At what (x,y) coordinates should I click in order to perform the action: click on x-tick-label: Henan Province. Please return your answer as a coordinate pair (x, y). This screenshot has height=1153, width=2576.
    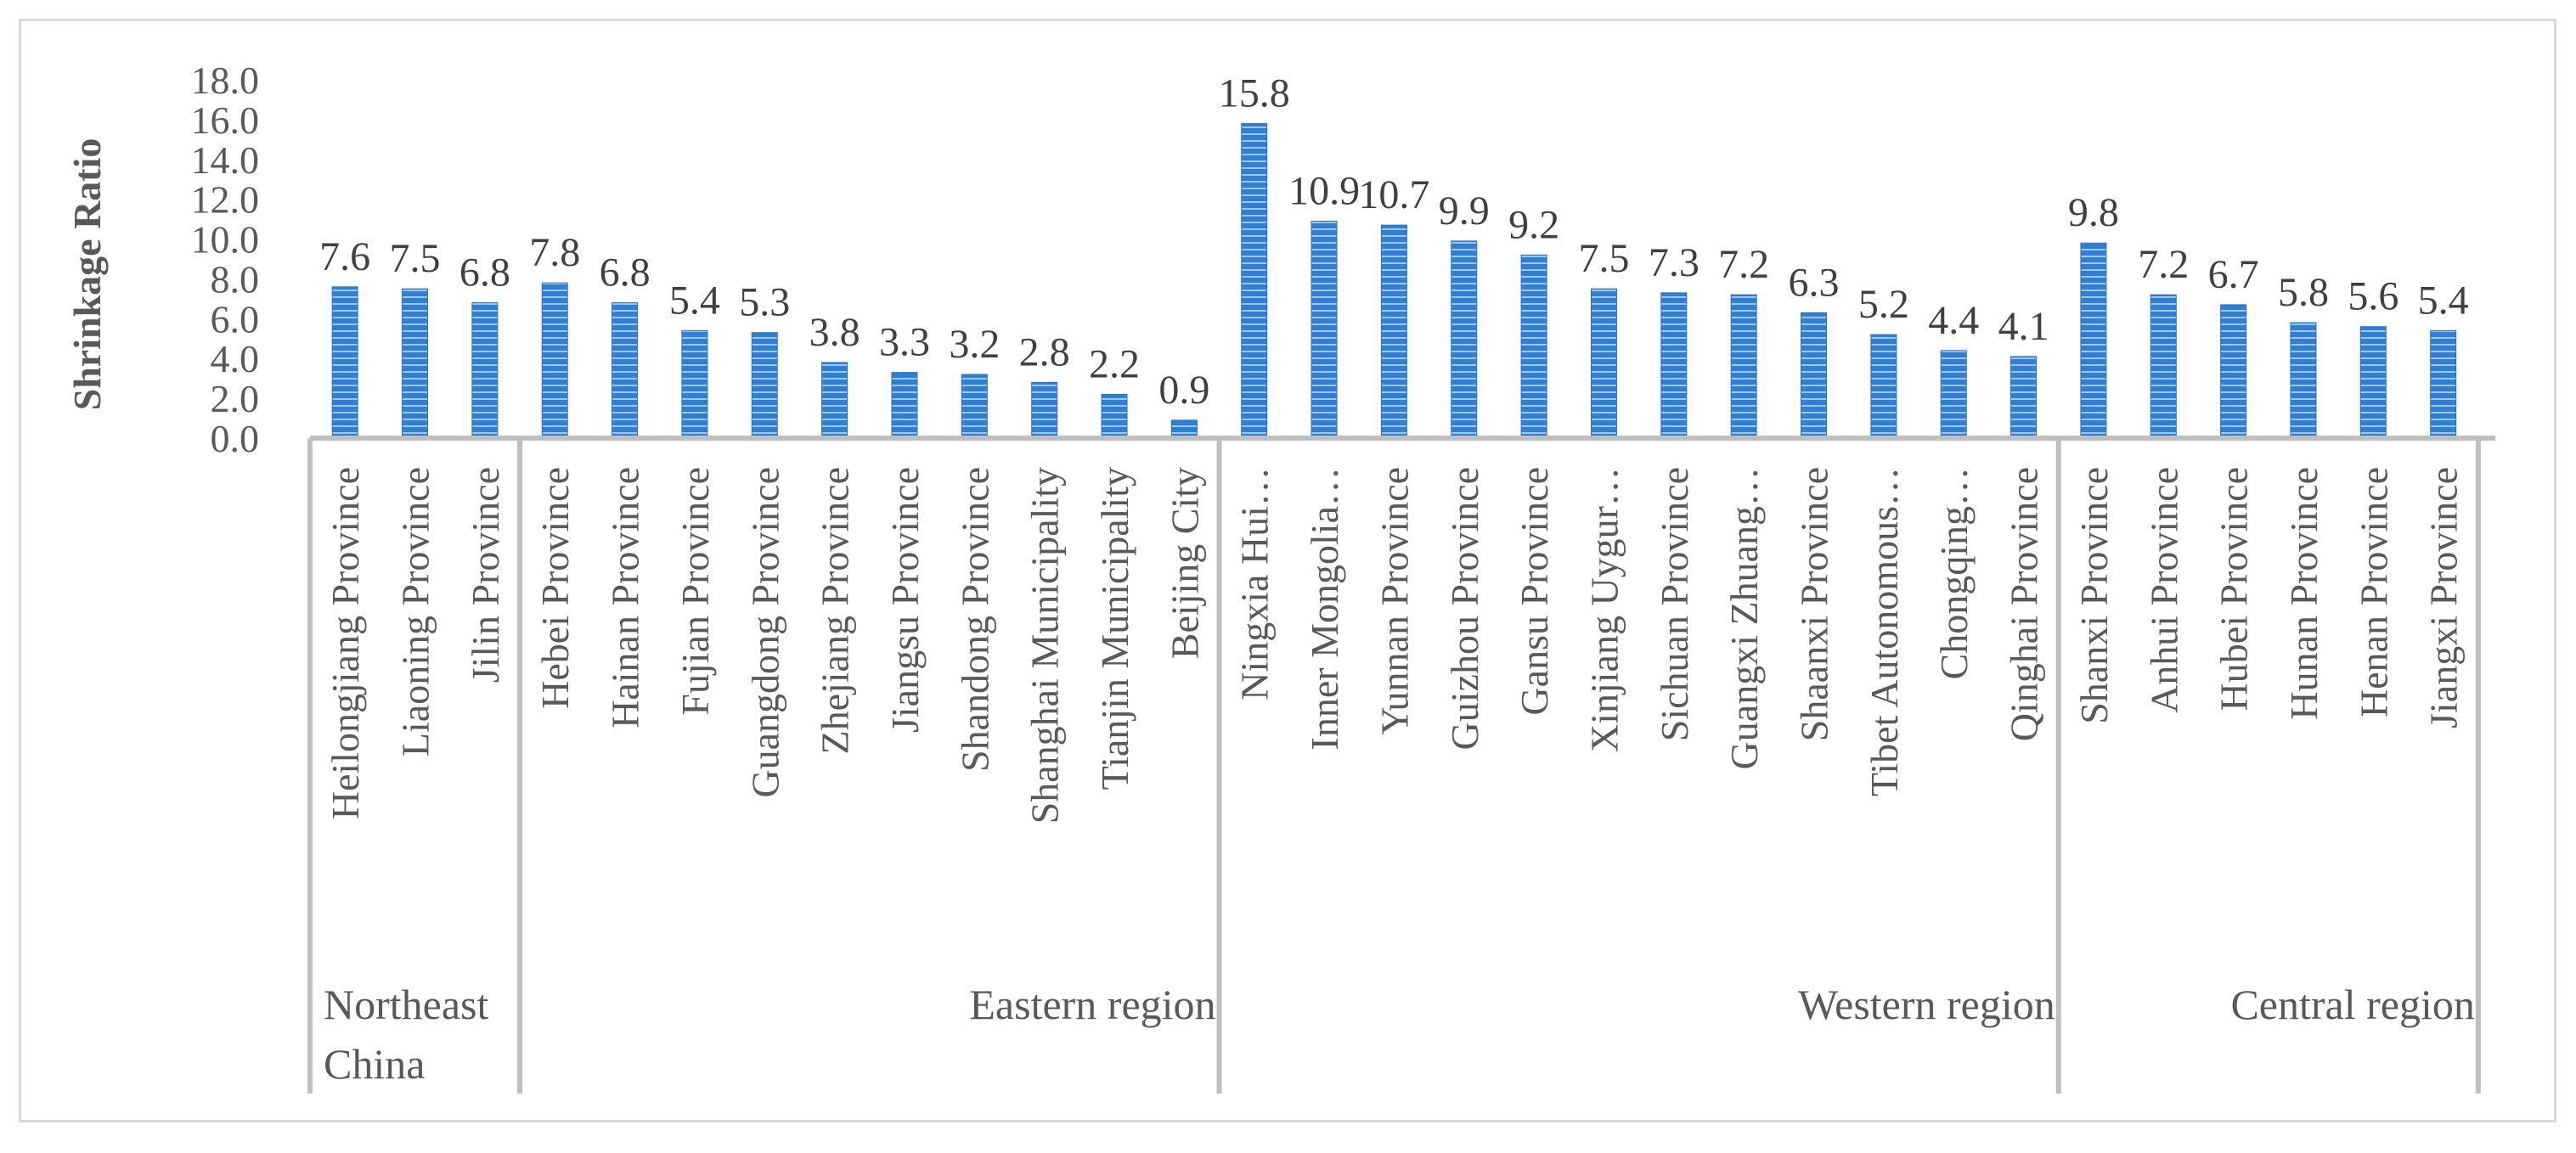
    Looking at the image, I should click on (2373, 592).